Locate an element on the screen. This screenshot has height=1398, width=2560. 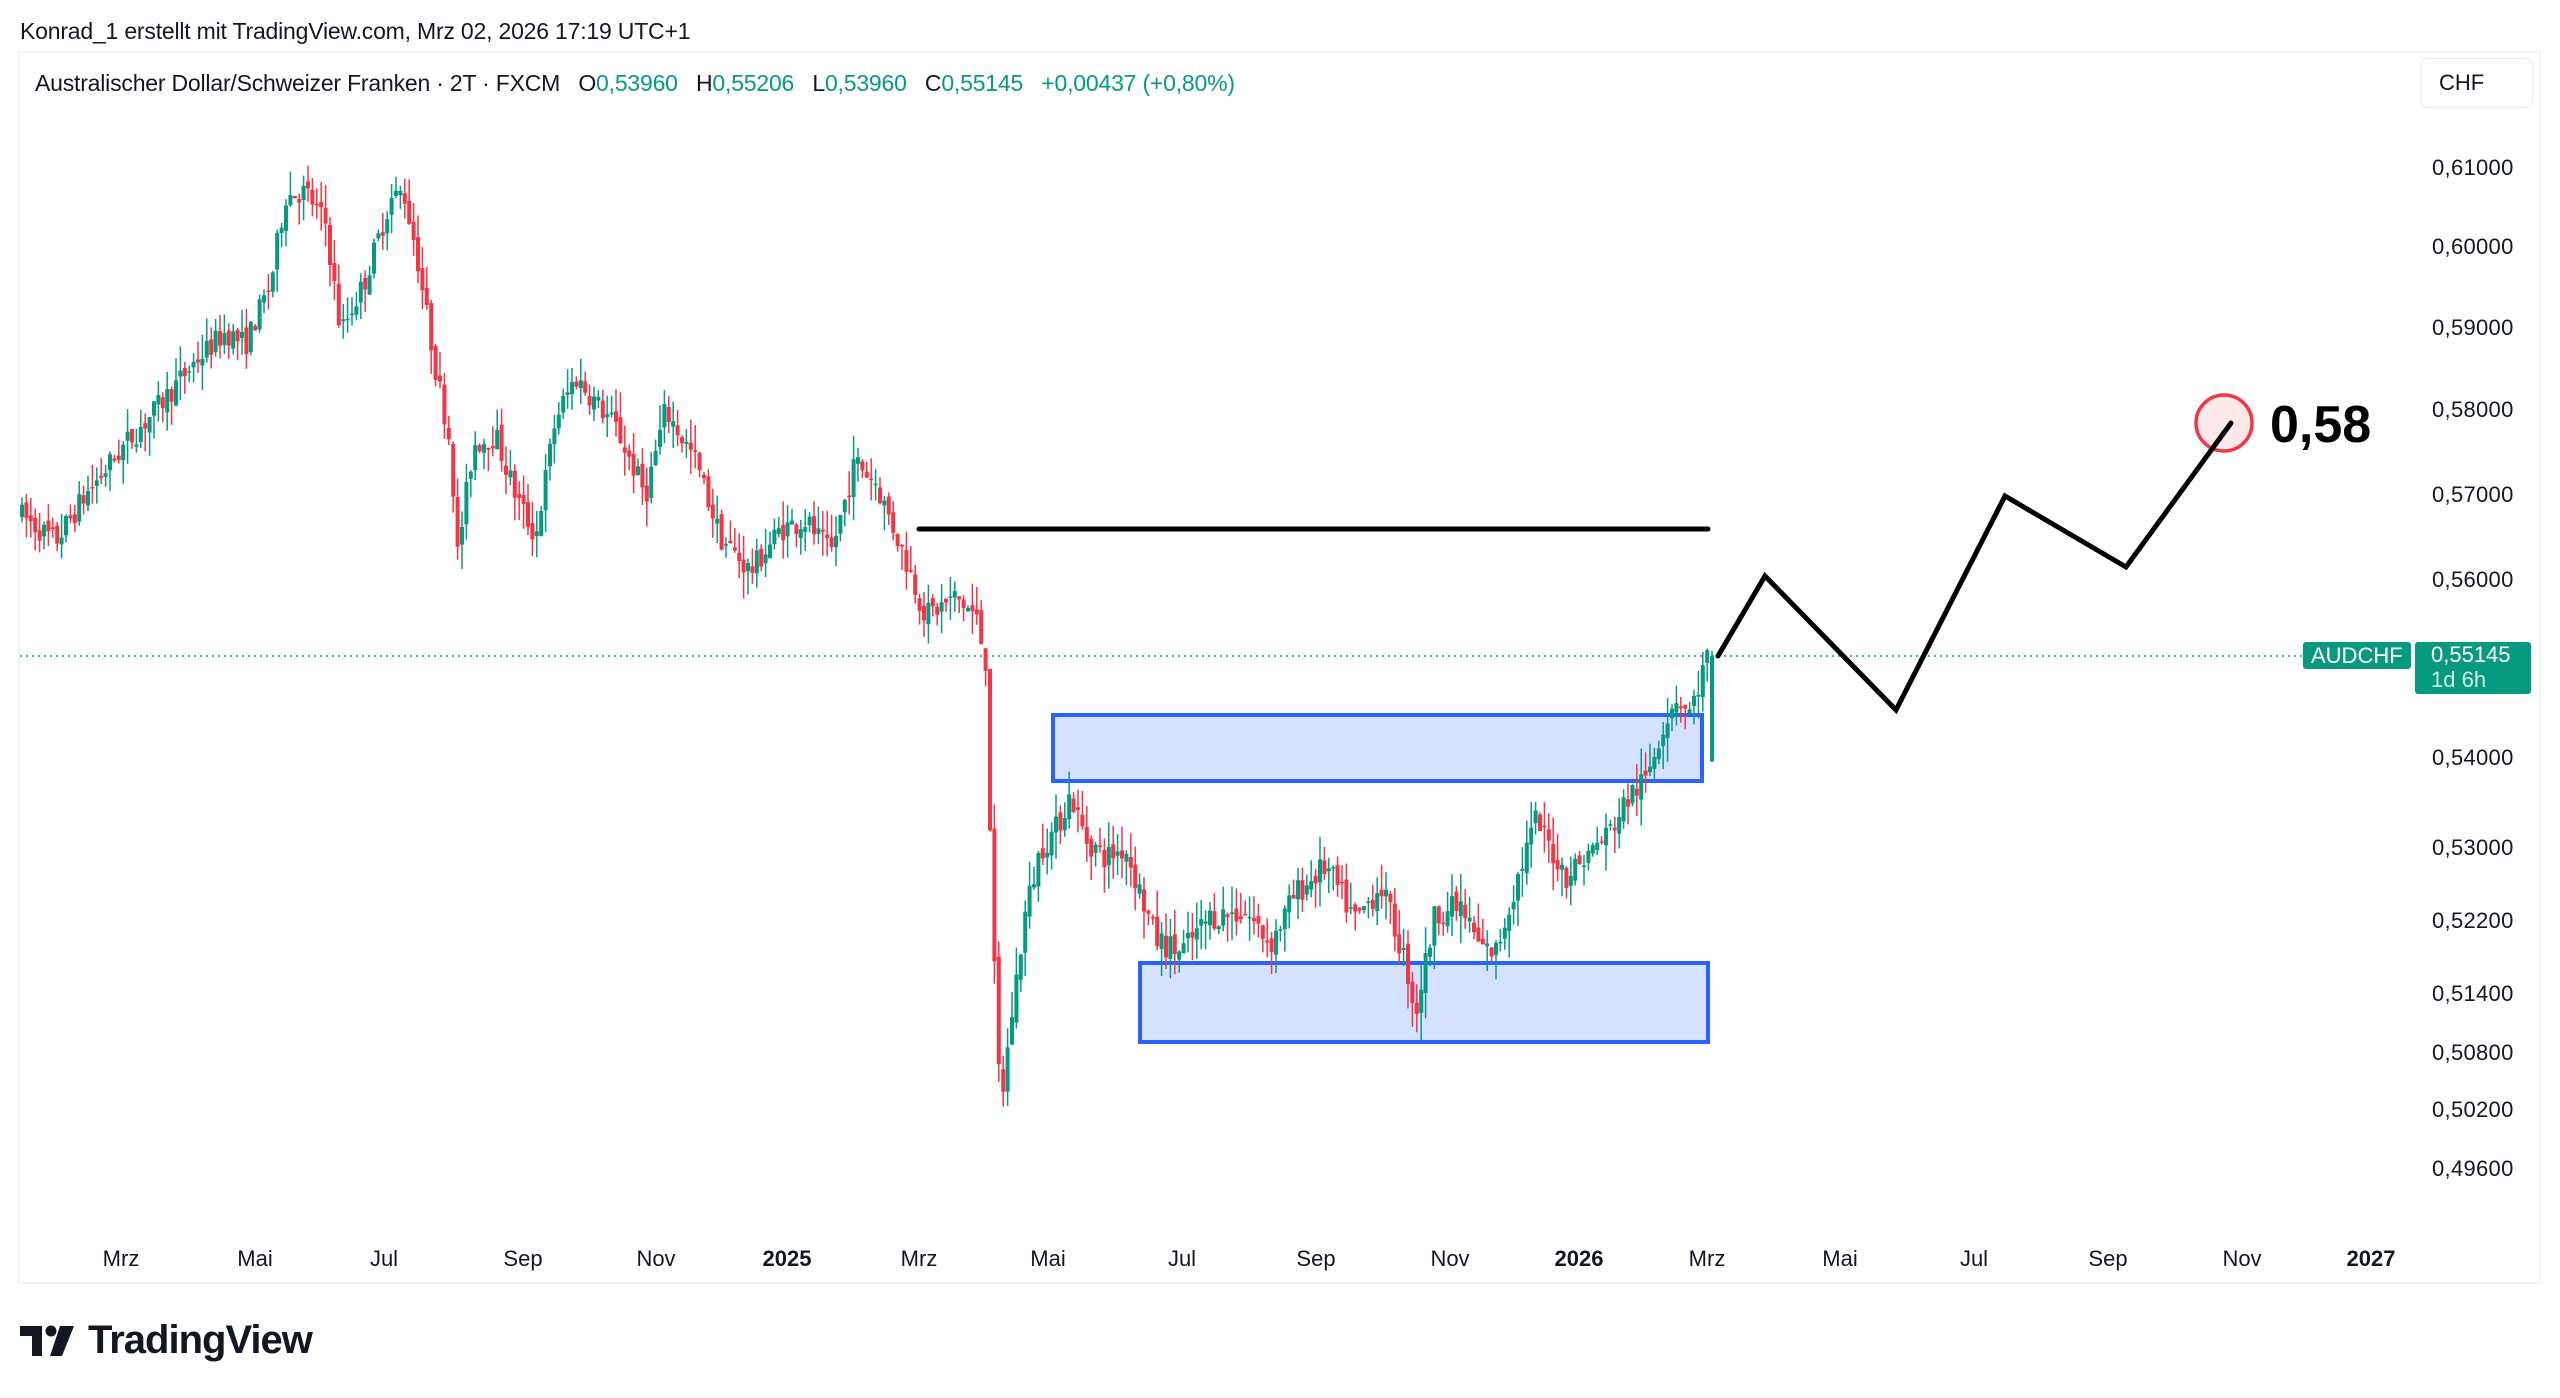
price-tick-label: 0,58000 is located at coordinates (2473, 409).